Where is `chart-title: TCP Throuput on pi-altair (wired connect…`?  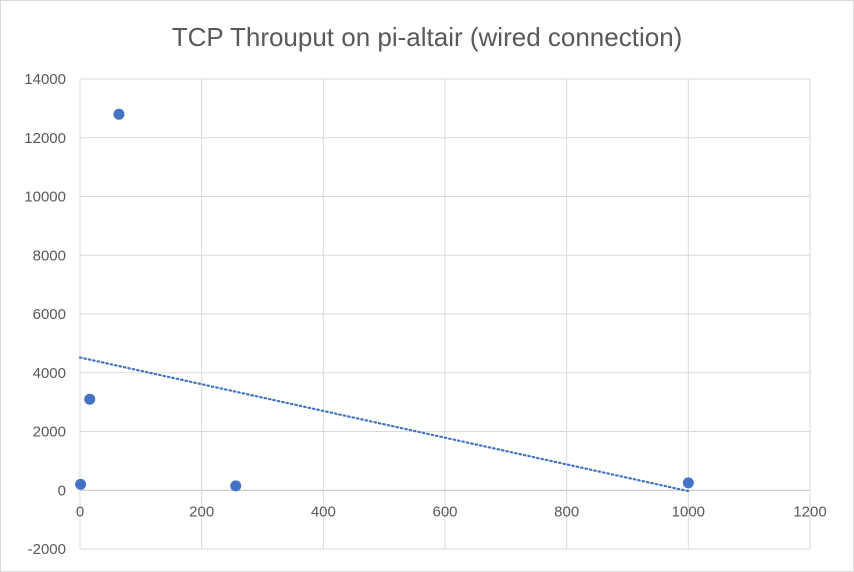 chart-title: TCP Throuput on pi-altair (wired connect… is located at coordinates (427, 37).